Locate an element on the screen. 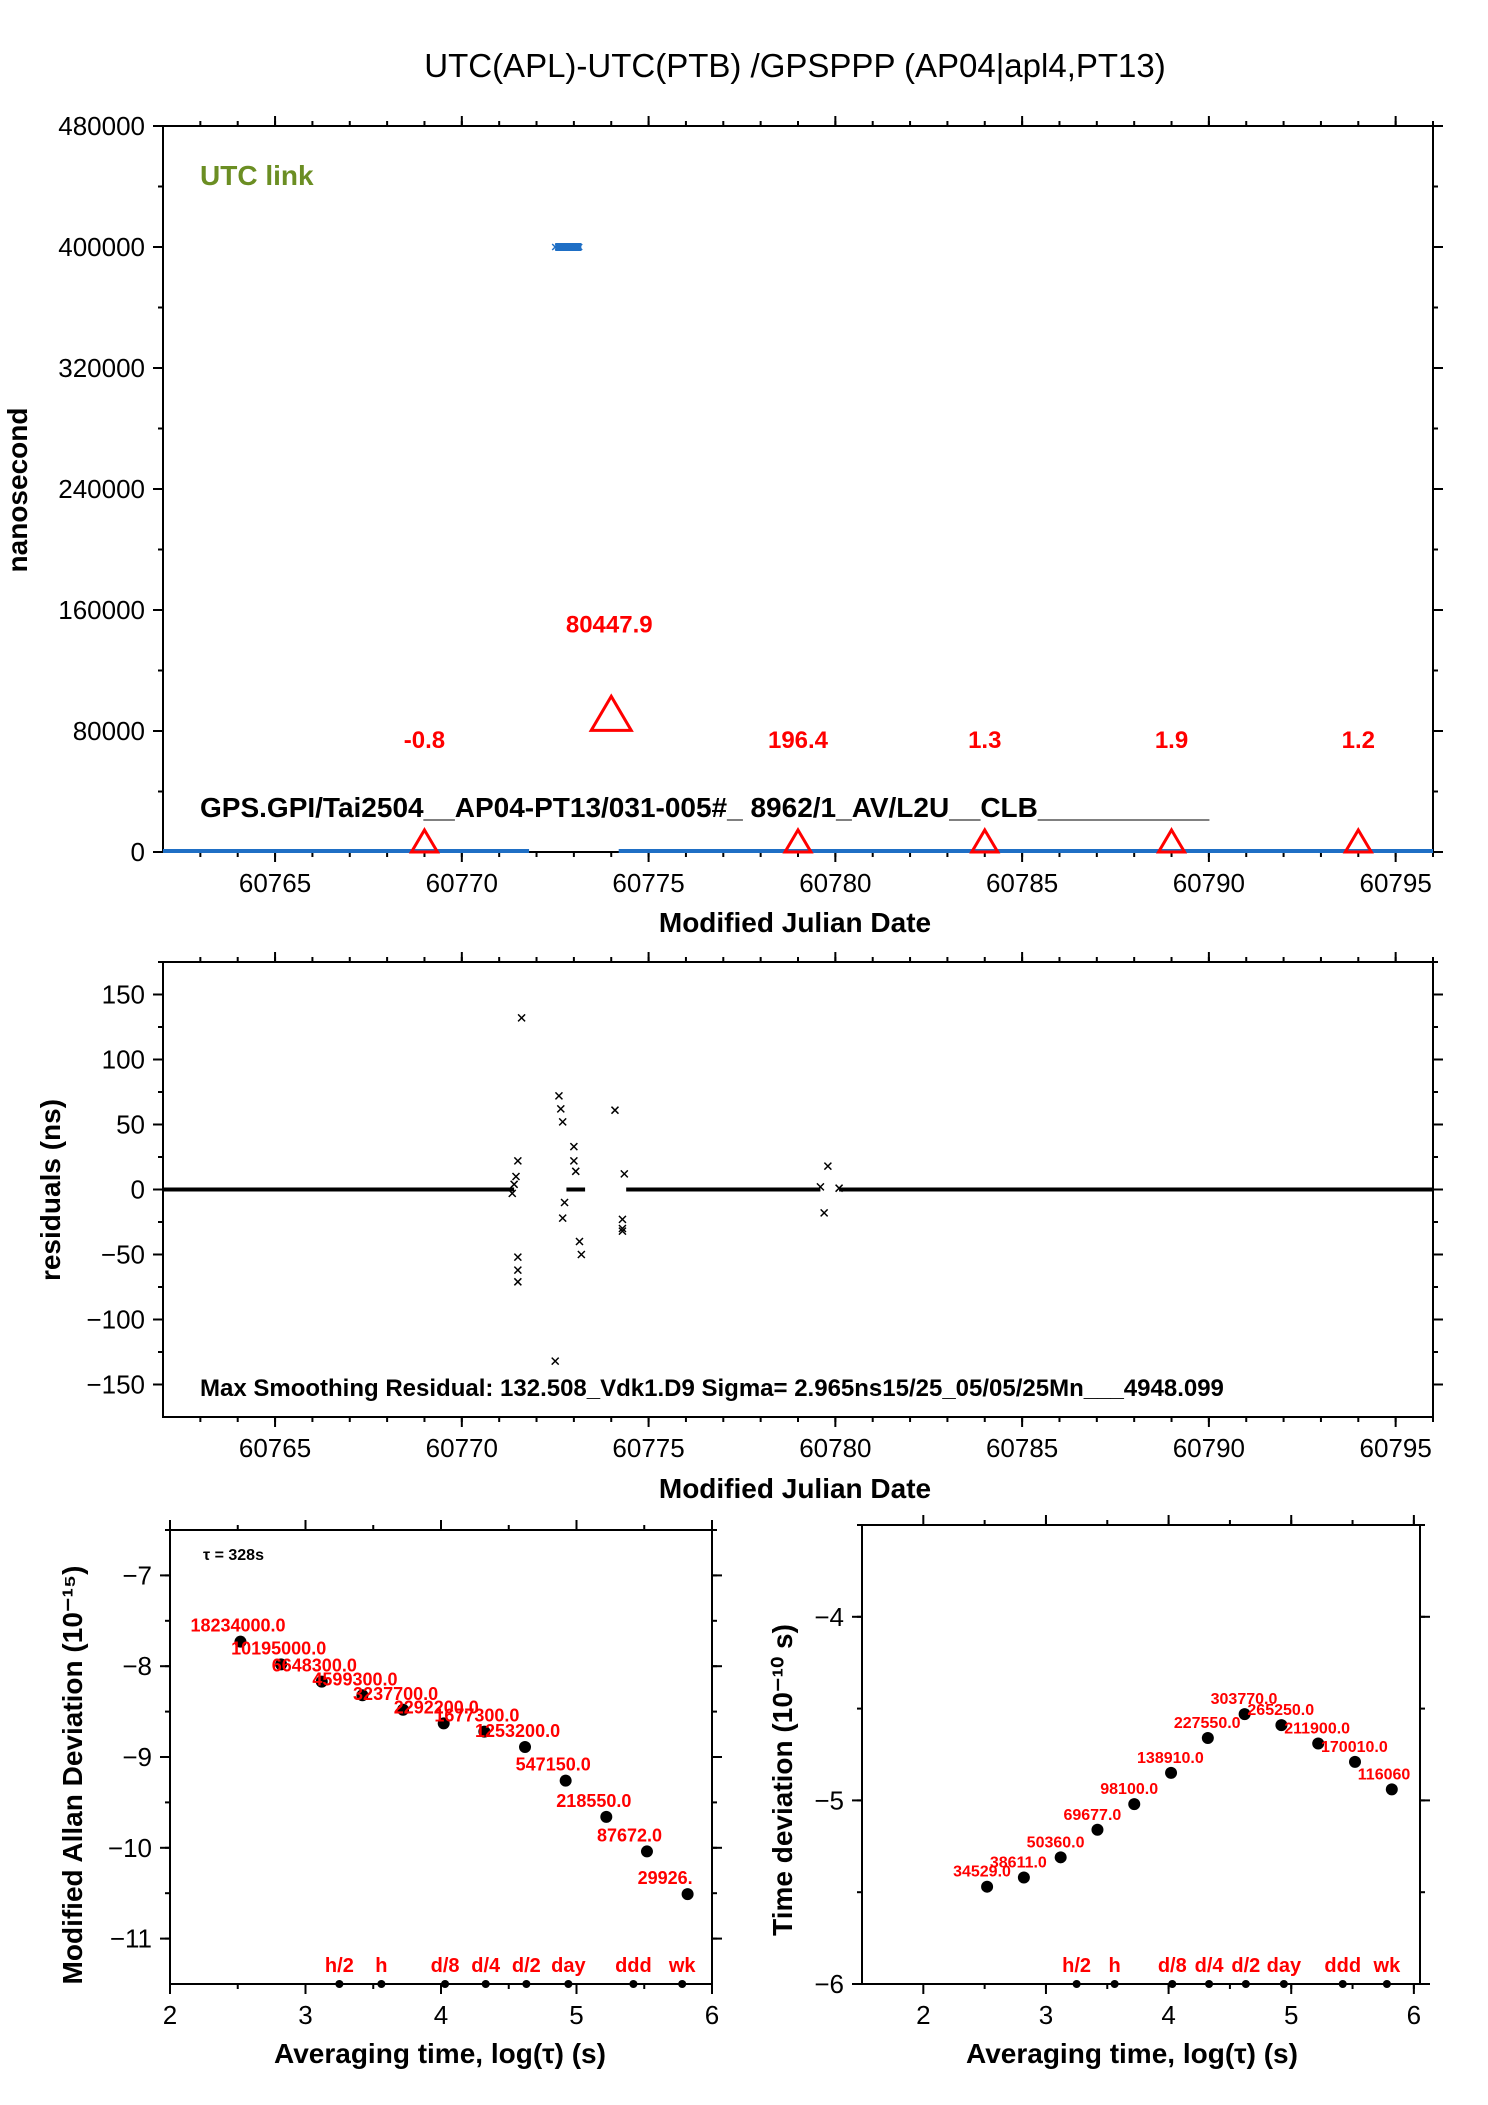 This screenshot has height=2105, width=1488. p4-xtick-label: 3 is located at coordinates (1046, 2015).